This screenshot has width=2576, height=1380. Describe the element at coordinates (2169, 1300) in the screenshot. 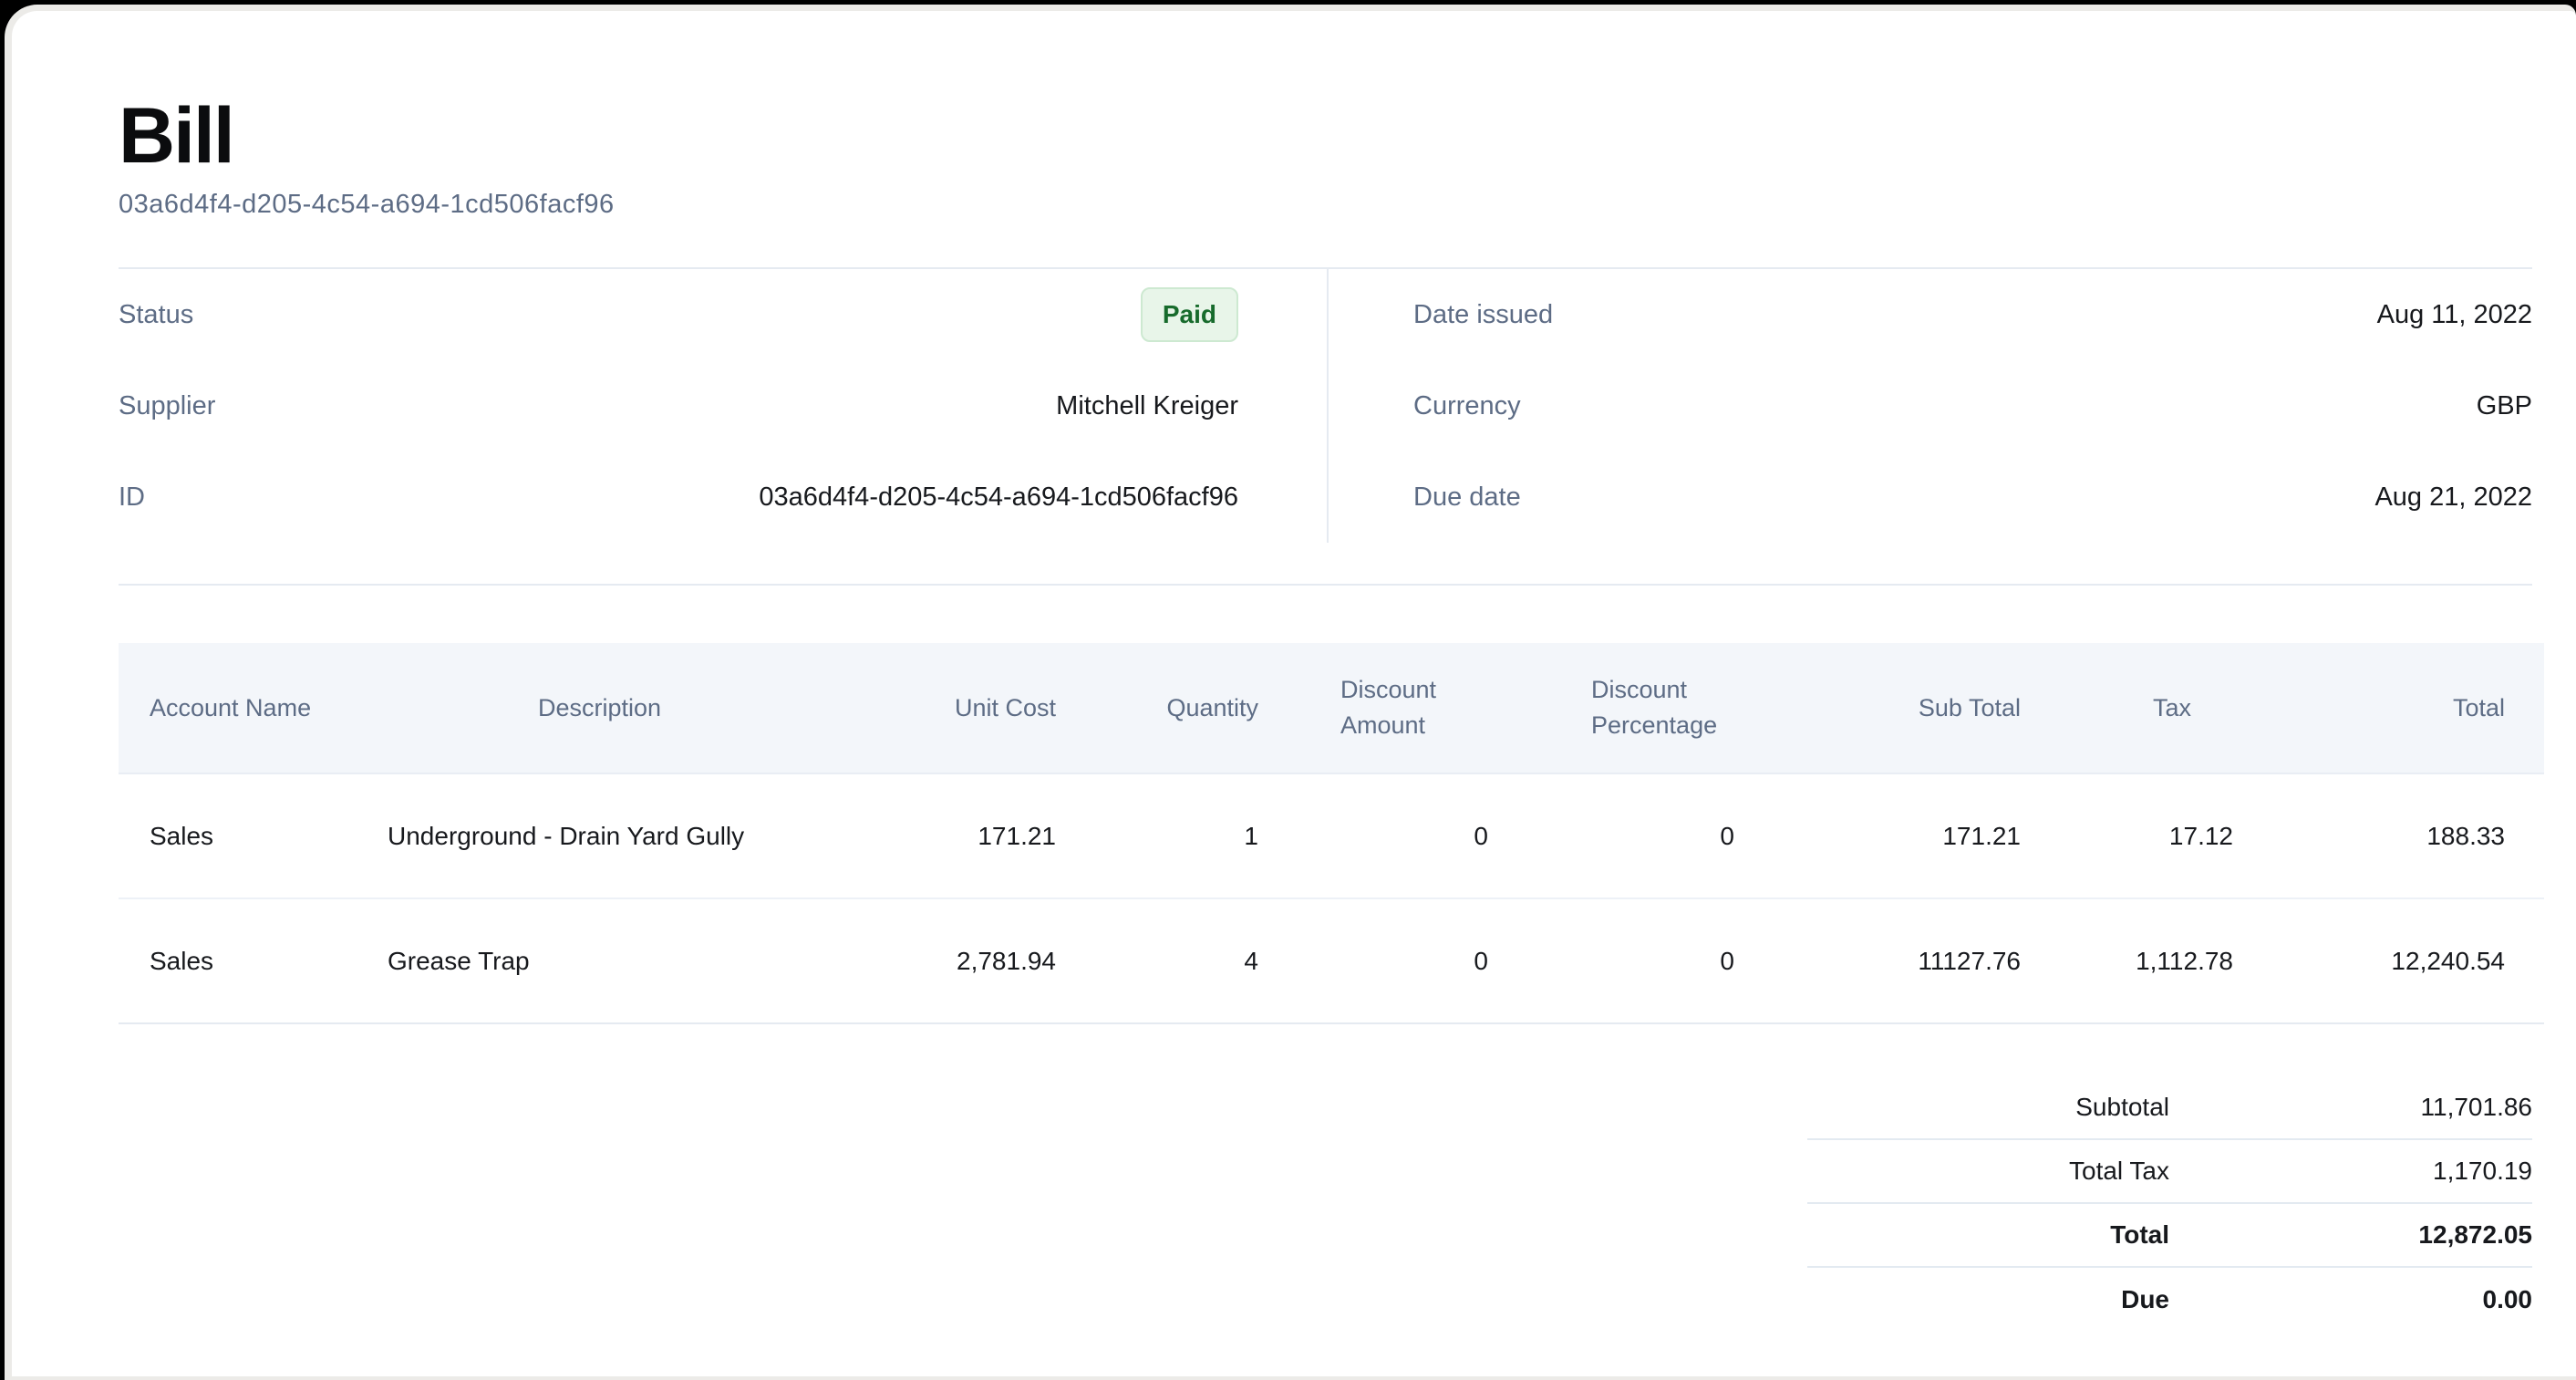

I see `summary-row-due: Due 0.00` at that location.